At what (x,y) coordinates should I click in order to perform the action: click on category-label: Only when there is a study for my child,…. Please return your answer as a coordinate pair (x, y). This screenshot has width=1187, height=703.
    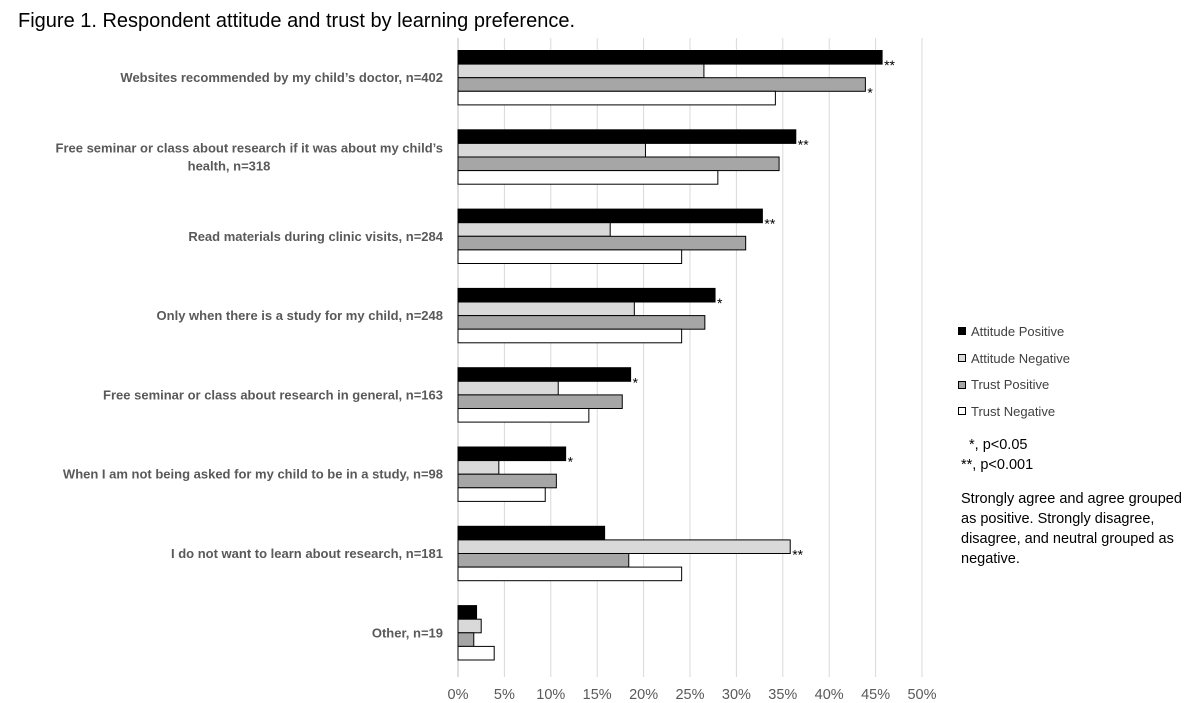
    Looking at the image, I should click on (300, 315).